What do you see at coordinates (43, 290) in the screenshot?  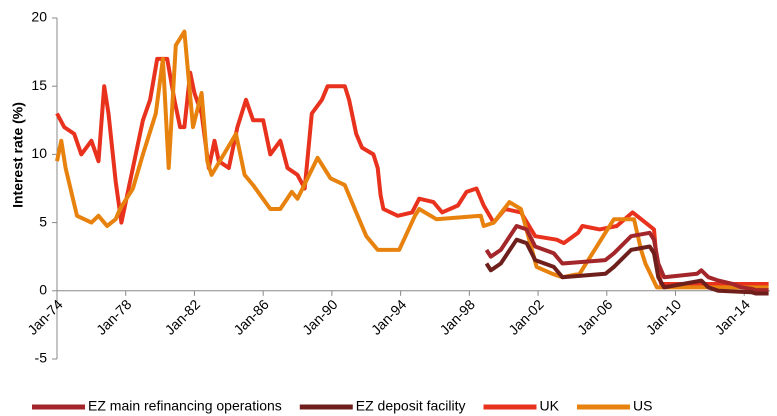 I see `y-tick-label: 0` at bounding box center [43, 290].